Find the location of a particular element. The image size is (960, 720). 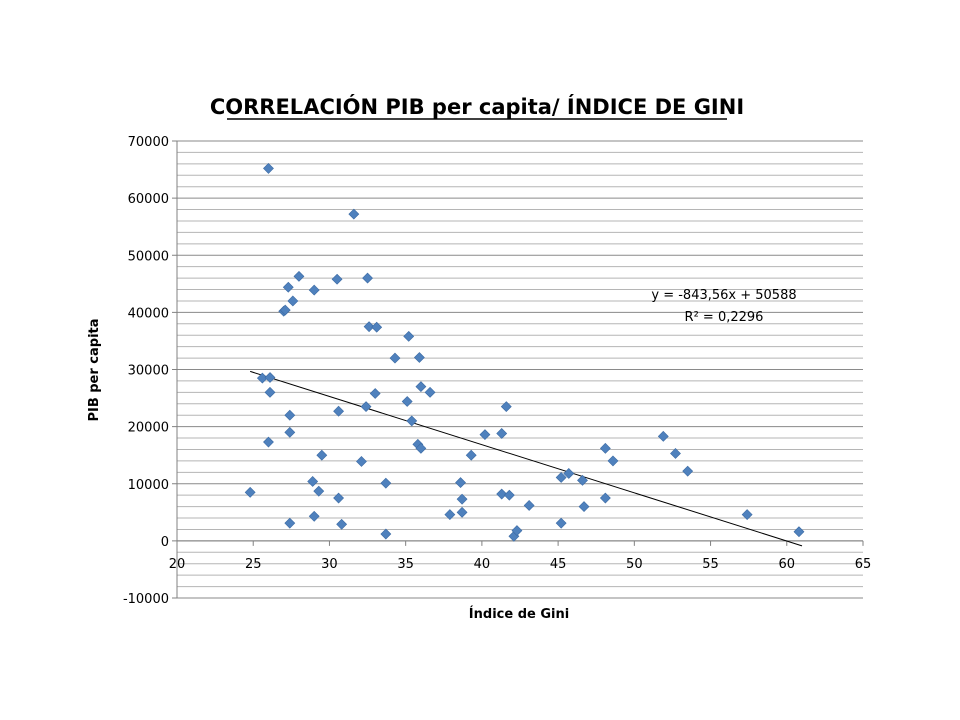

x-tick-label: 50 is located at coordinates (634, 564).